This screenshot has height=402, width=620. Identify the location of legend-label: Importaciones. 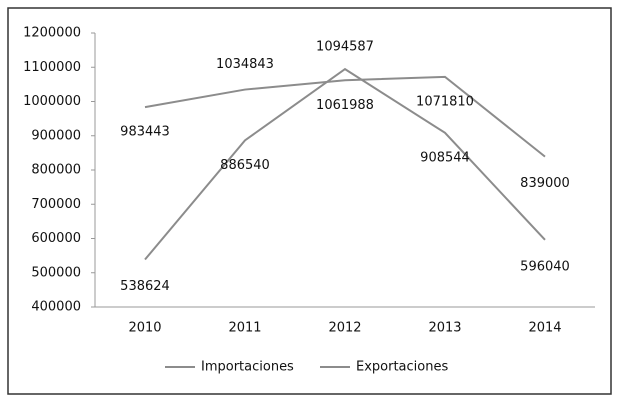
(247, 367).